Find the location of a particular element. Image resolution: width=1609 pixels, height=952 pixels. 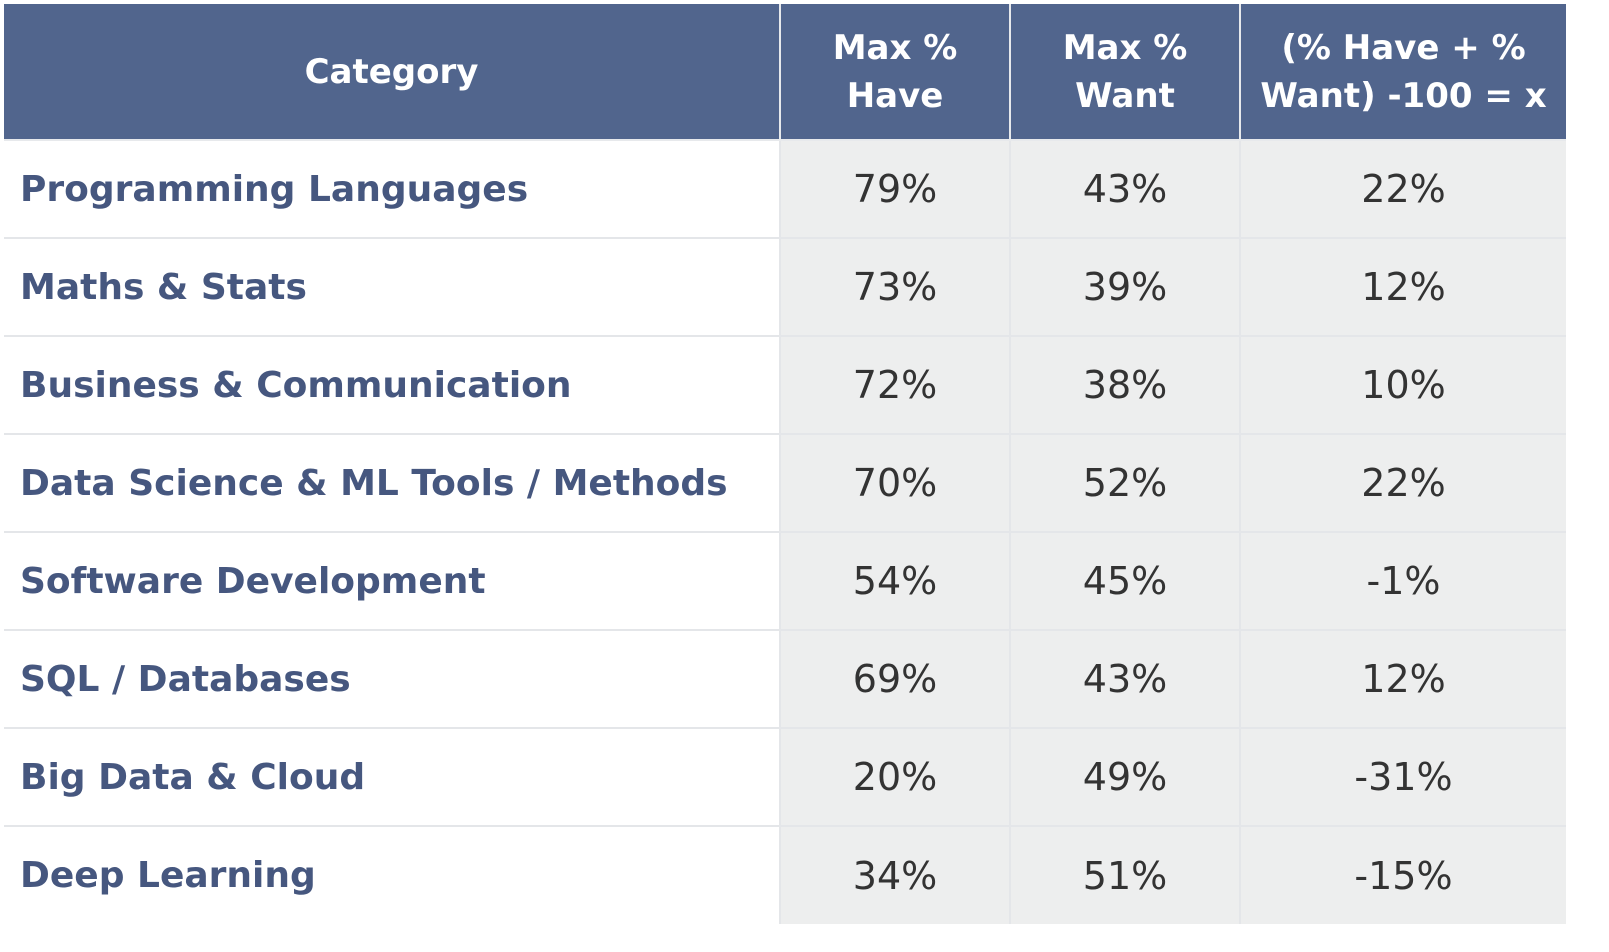

table-row: Business & Communication 72% 38% 10% is located at coordinates (785, 385).